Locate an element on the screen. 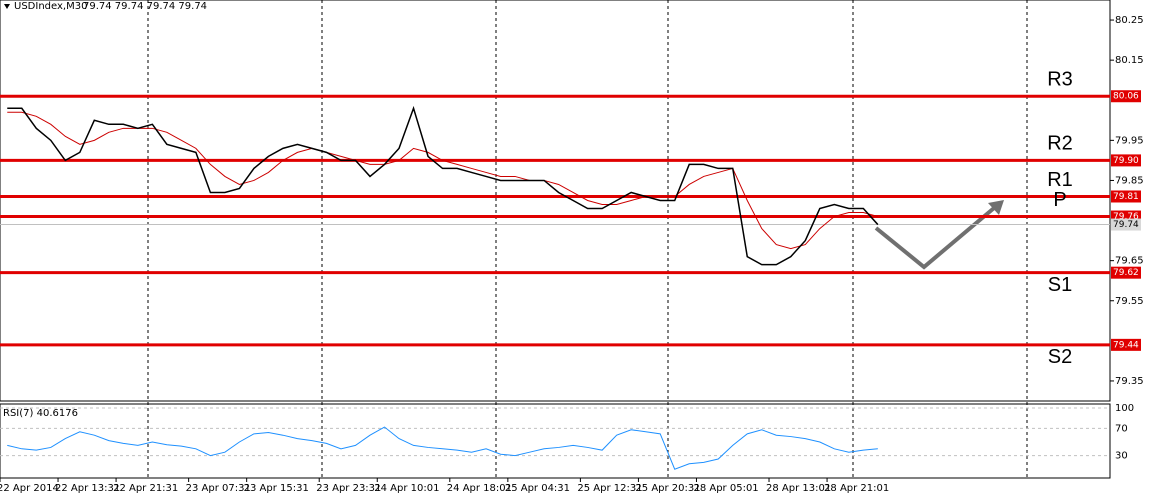 This screenshot has height=494, width=1151. level-name: S2 is located at coordinates (1060, 357).